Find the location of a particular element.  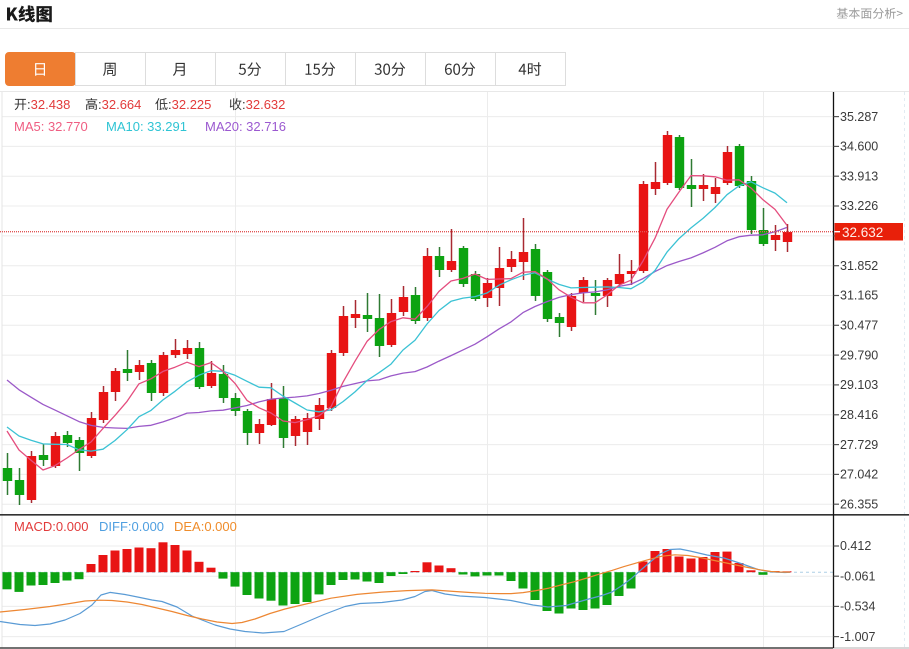

svg-text: 33.226 is located at coordinates (859, 206).